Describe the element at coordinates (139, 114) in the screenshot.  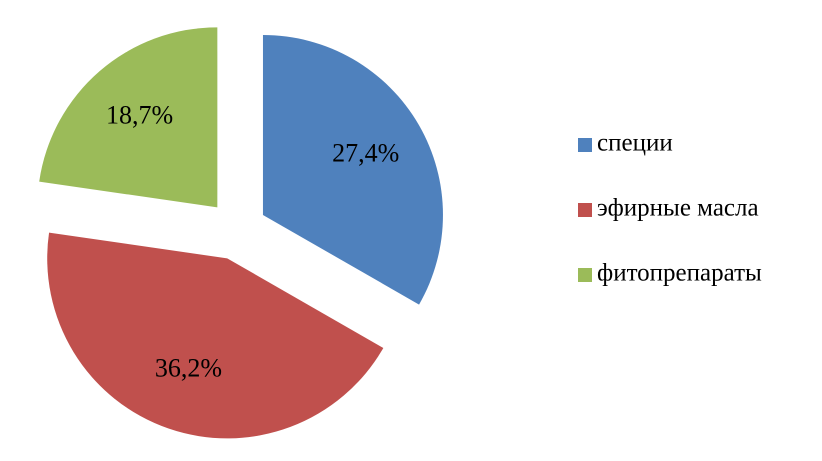
I see `data-label: 18,7%` at that location.